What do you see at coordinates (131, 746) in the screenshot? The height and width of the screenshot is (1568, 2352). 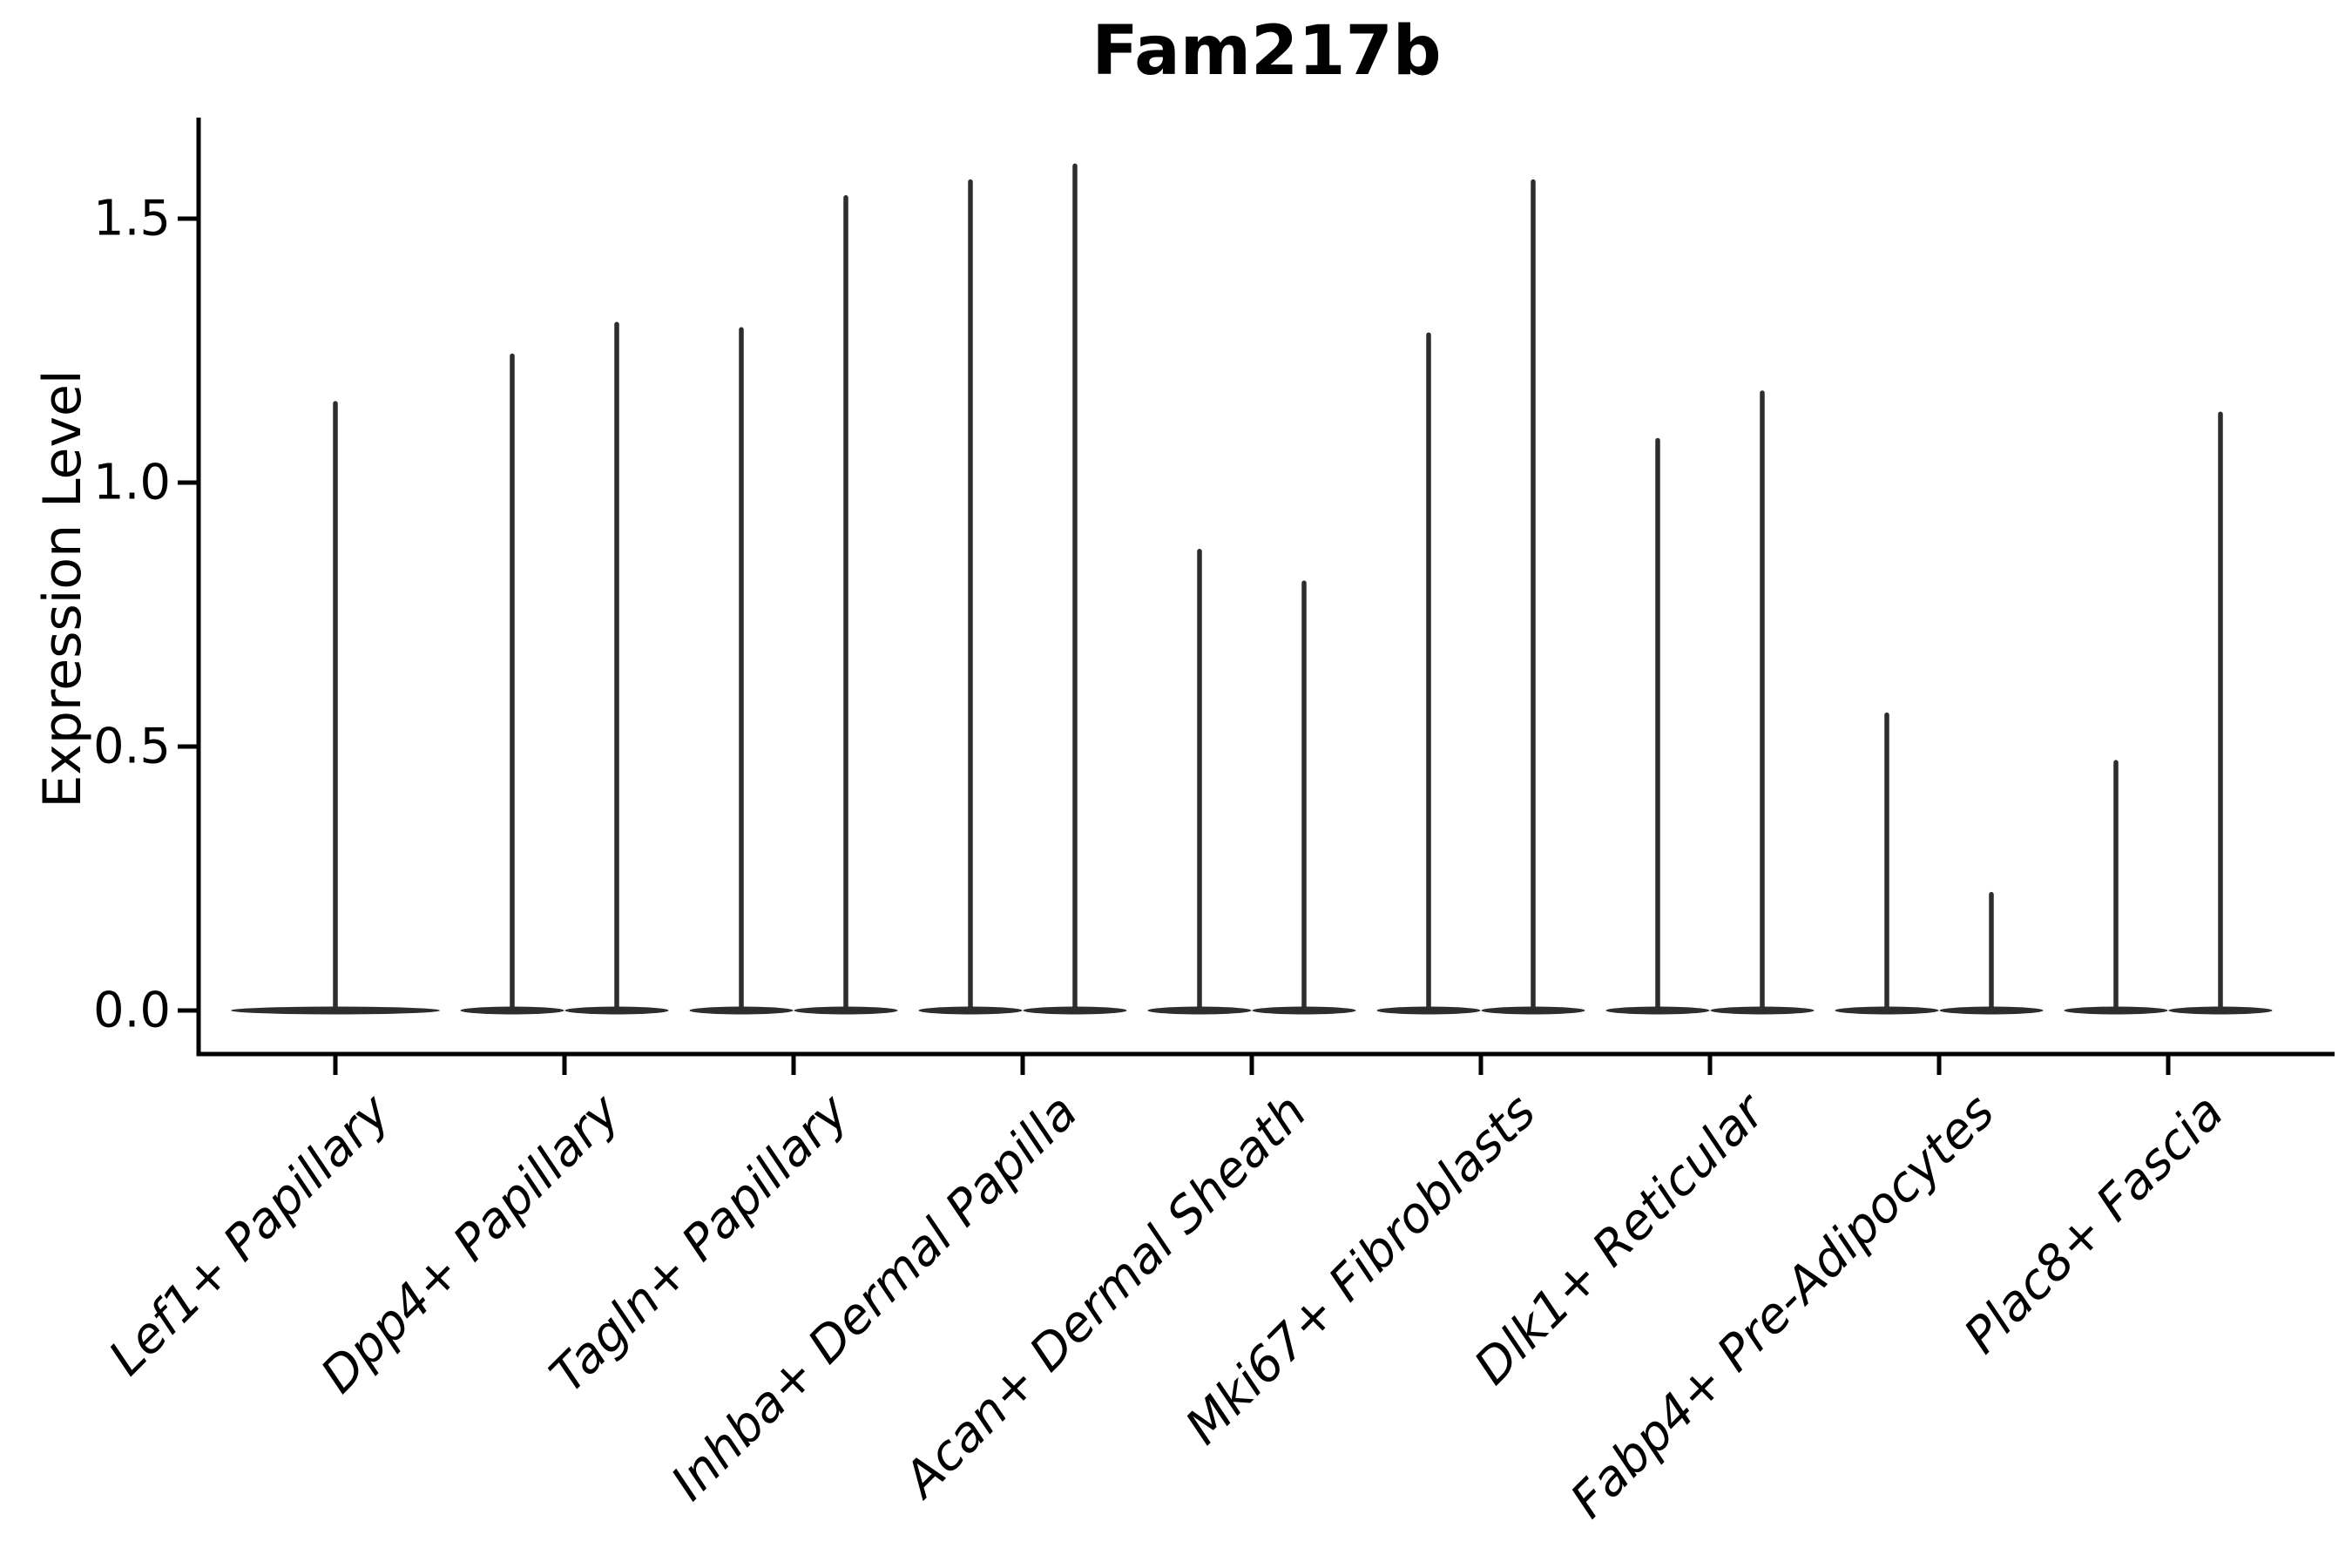 I see `y-tick-label: 0.5` at bounding box center [131, 746].